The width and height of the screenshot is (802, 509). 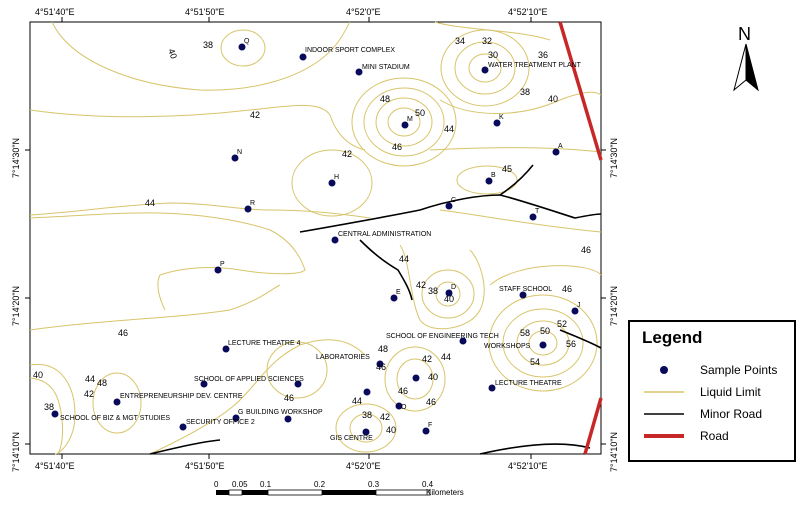 What do you see at coordinates (55, 466) in the screenshot?
I see `bottom-tick-label: 4°51'40"E` at bounding box center [55, 466].